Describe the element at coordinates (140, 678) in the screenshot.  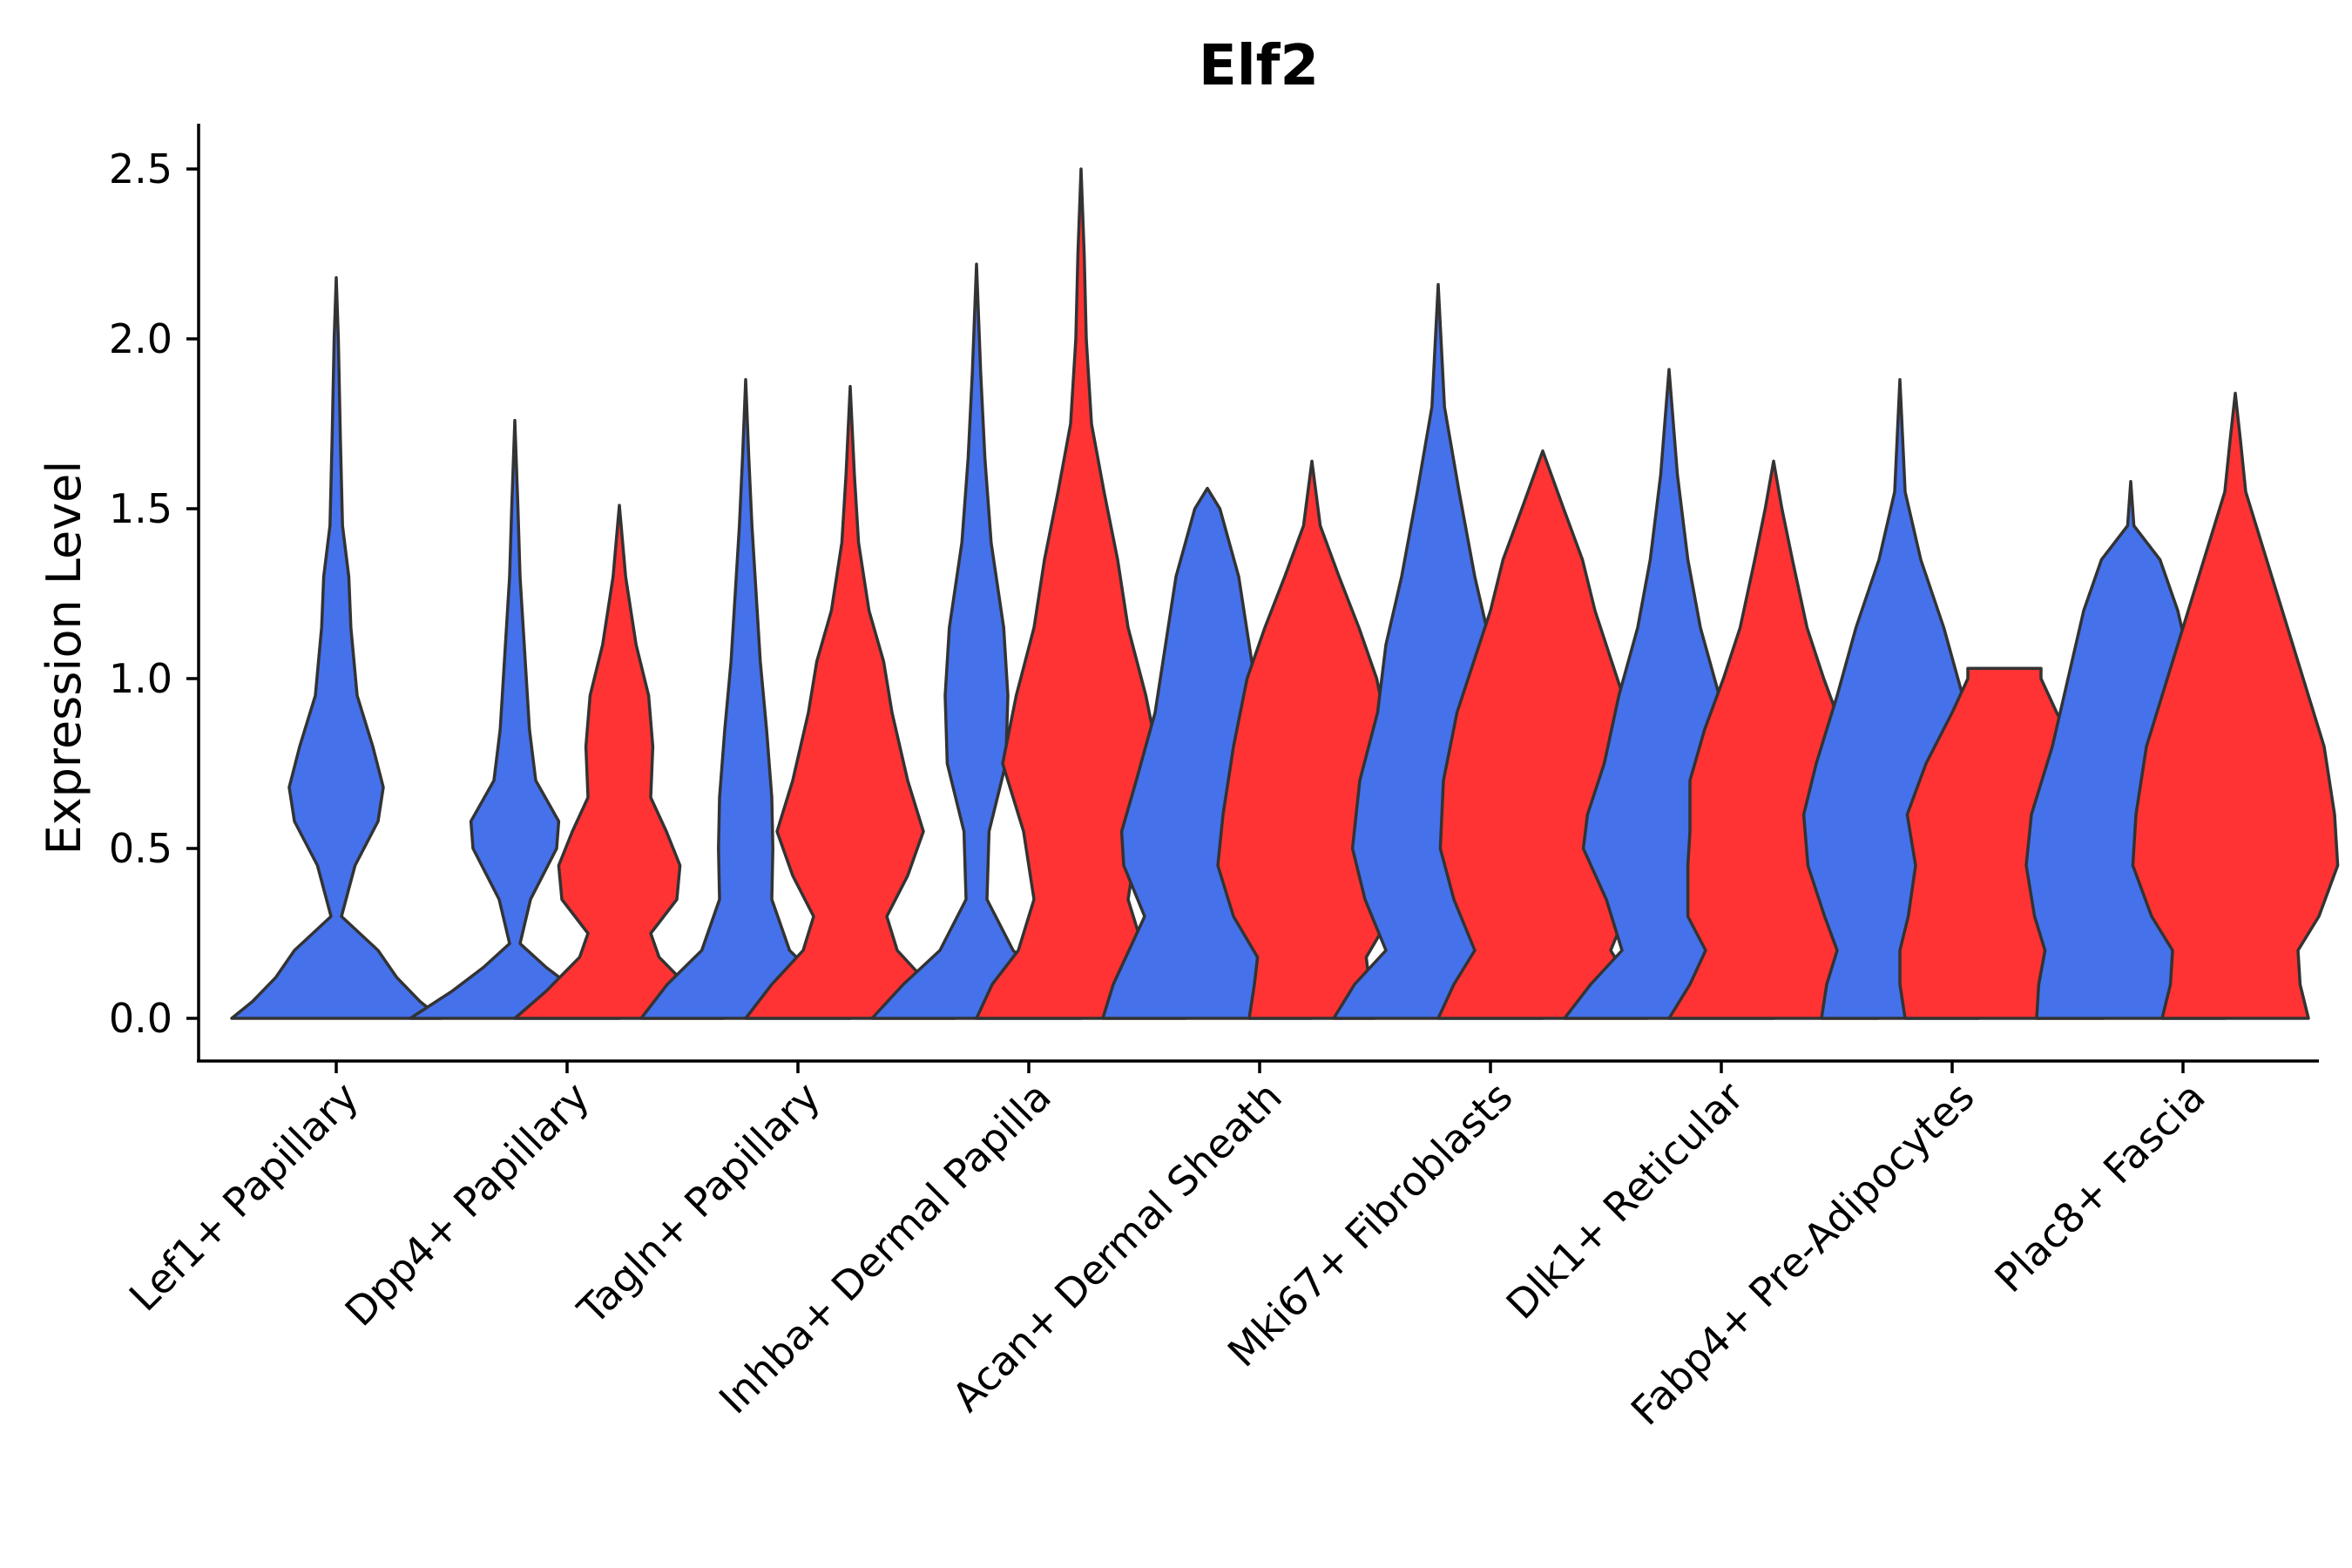
I see `y-tick-label: 1.0` at that location.